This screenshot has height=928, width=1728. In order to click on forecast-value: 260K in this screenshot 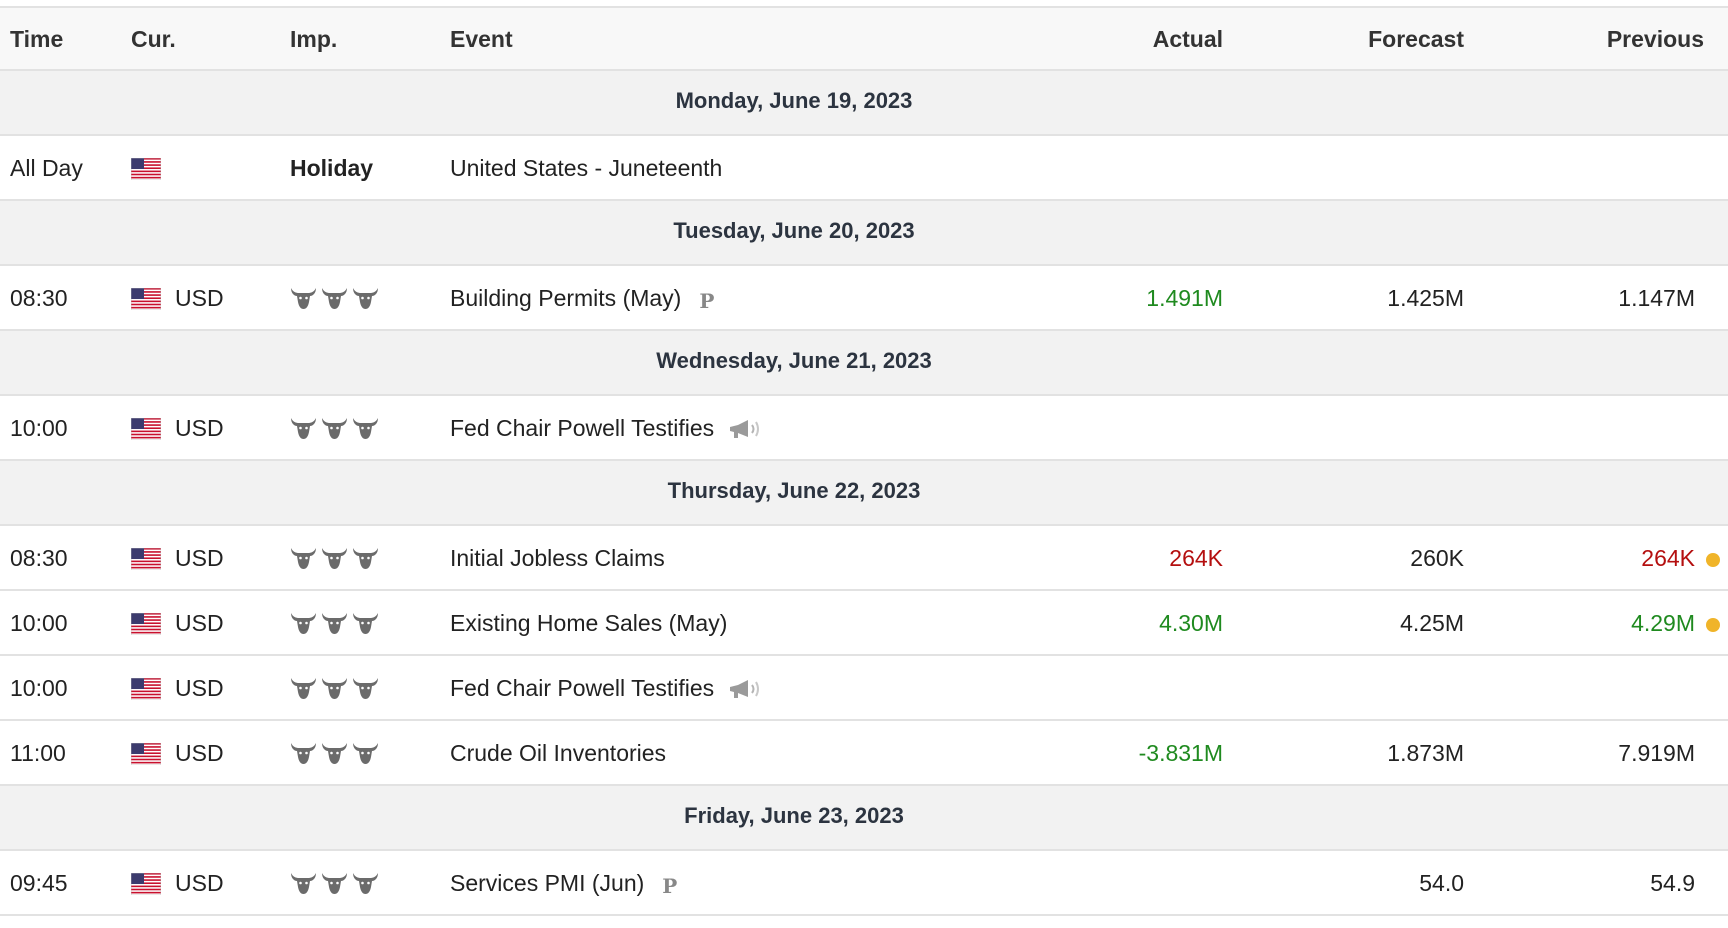, I will do `click(1437, 558)`.